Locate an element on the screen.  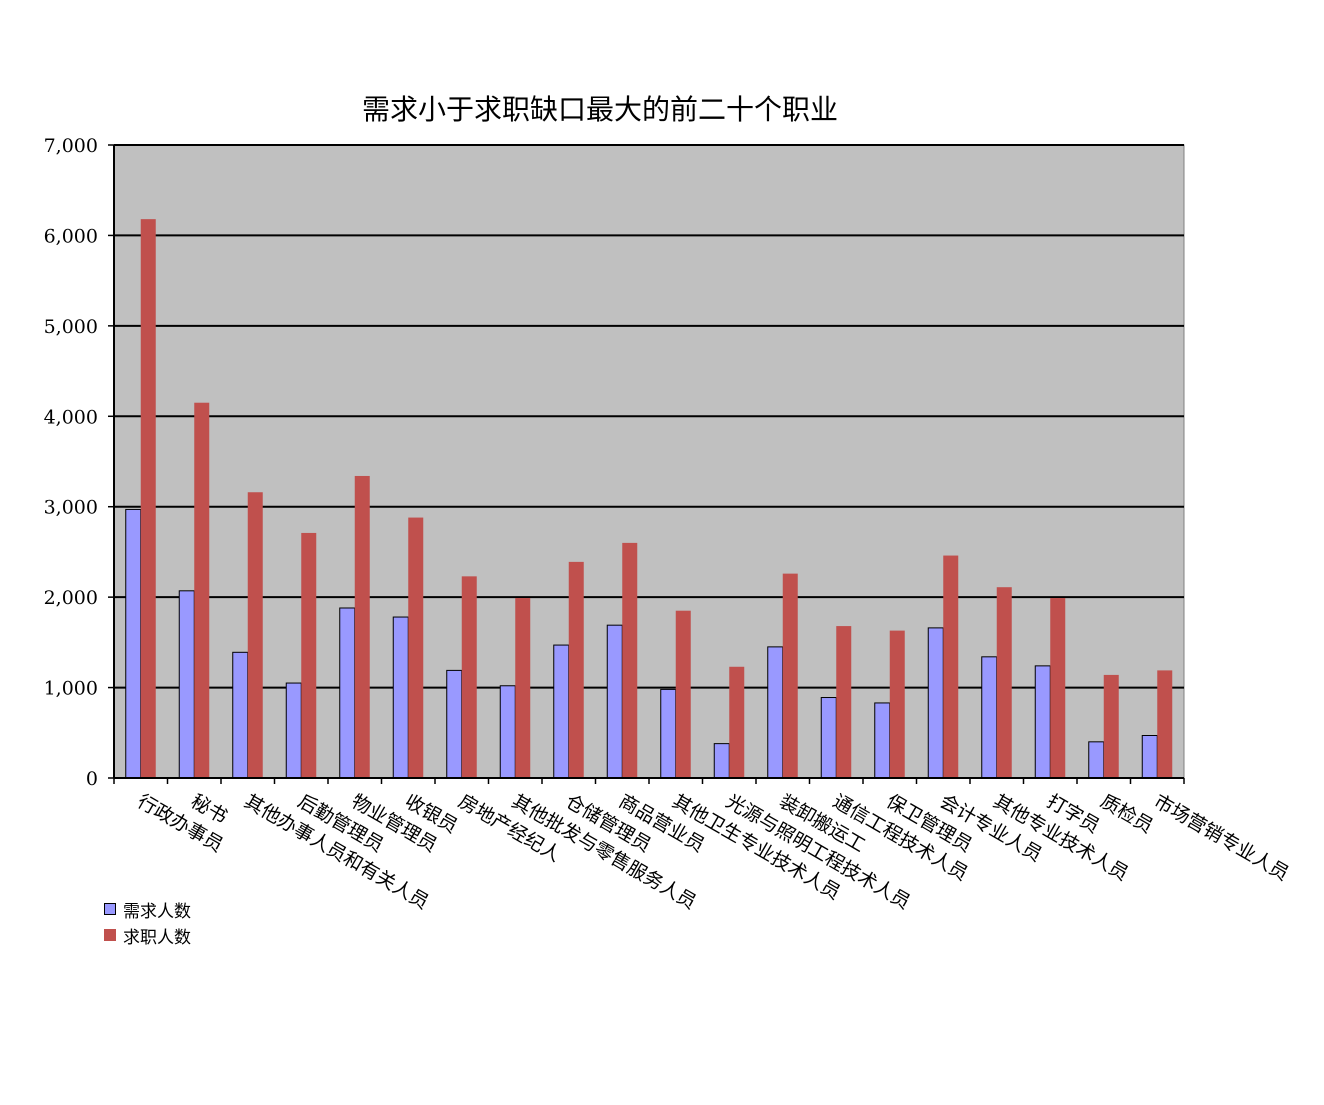
legend-item-demand: 需求人数 is located at coordinates (147, 909).